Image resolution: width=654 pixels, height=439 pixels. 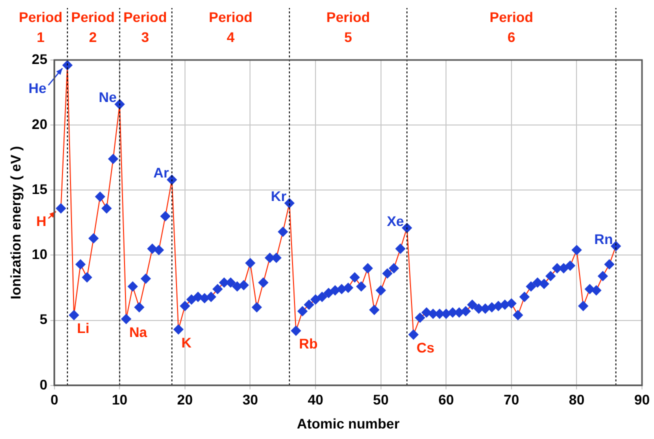 What do you see at coordinates (395, 220) in the screenshot?
I see `annotation: Xe` at bounding box center [395, 220].